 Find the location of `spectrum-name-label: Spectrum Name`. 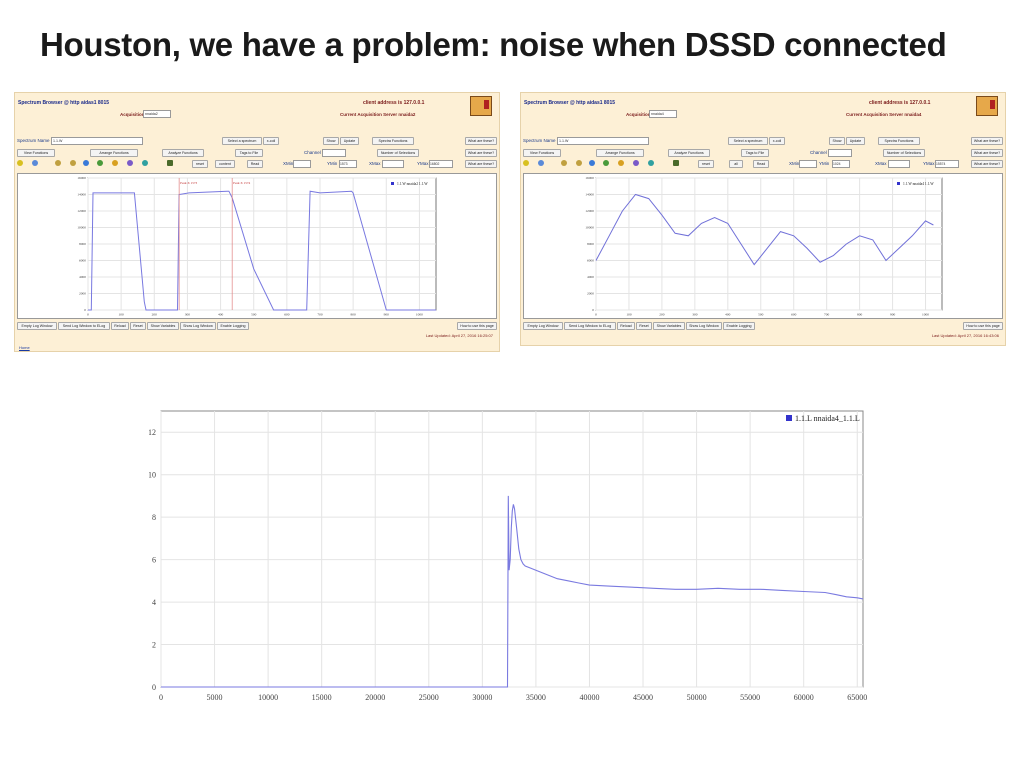

spectrum-name-label: Spectrum Name is located at coordinates (539, 140).